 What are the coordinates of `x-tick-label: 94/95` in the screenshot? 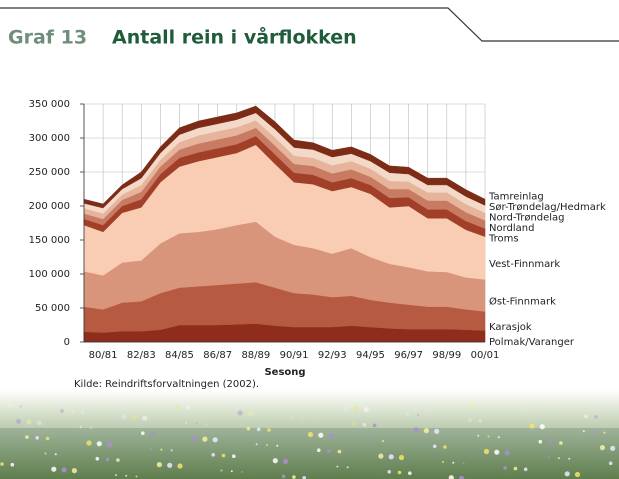 It's located at (370, 355).